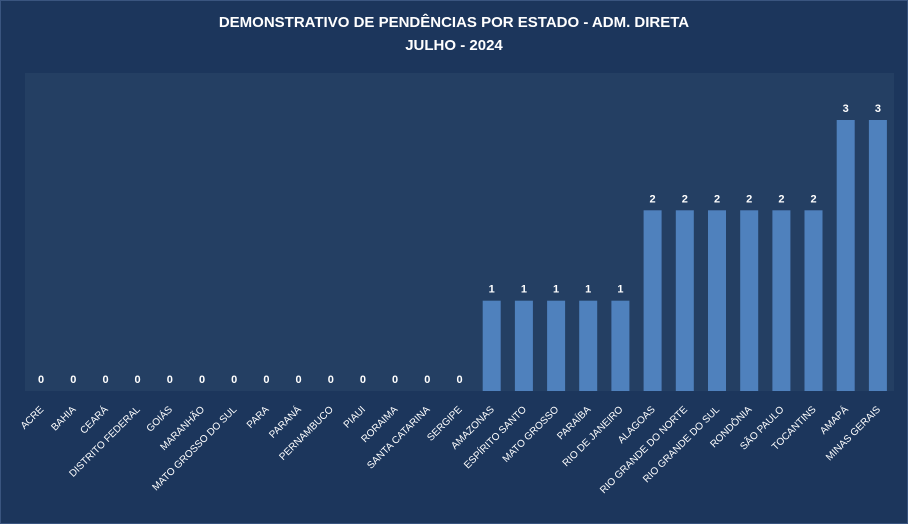  I want to click on category-label: AMAPÁ, so click(834, 420).